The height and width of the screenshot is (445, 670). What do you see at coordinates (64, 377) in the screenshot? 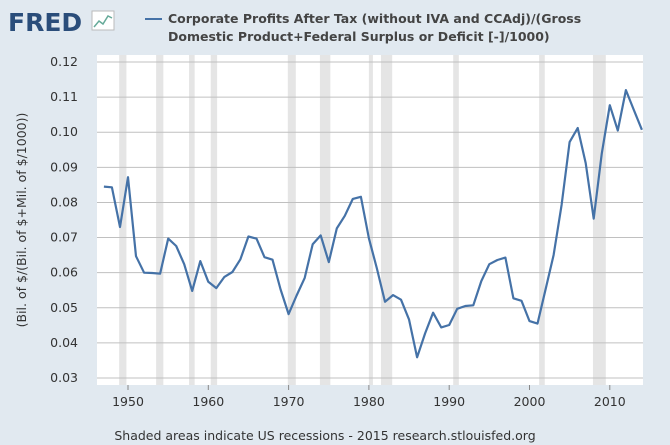
I see `y-tick-label: 0.03` at bounding box center [64, 377].